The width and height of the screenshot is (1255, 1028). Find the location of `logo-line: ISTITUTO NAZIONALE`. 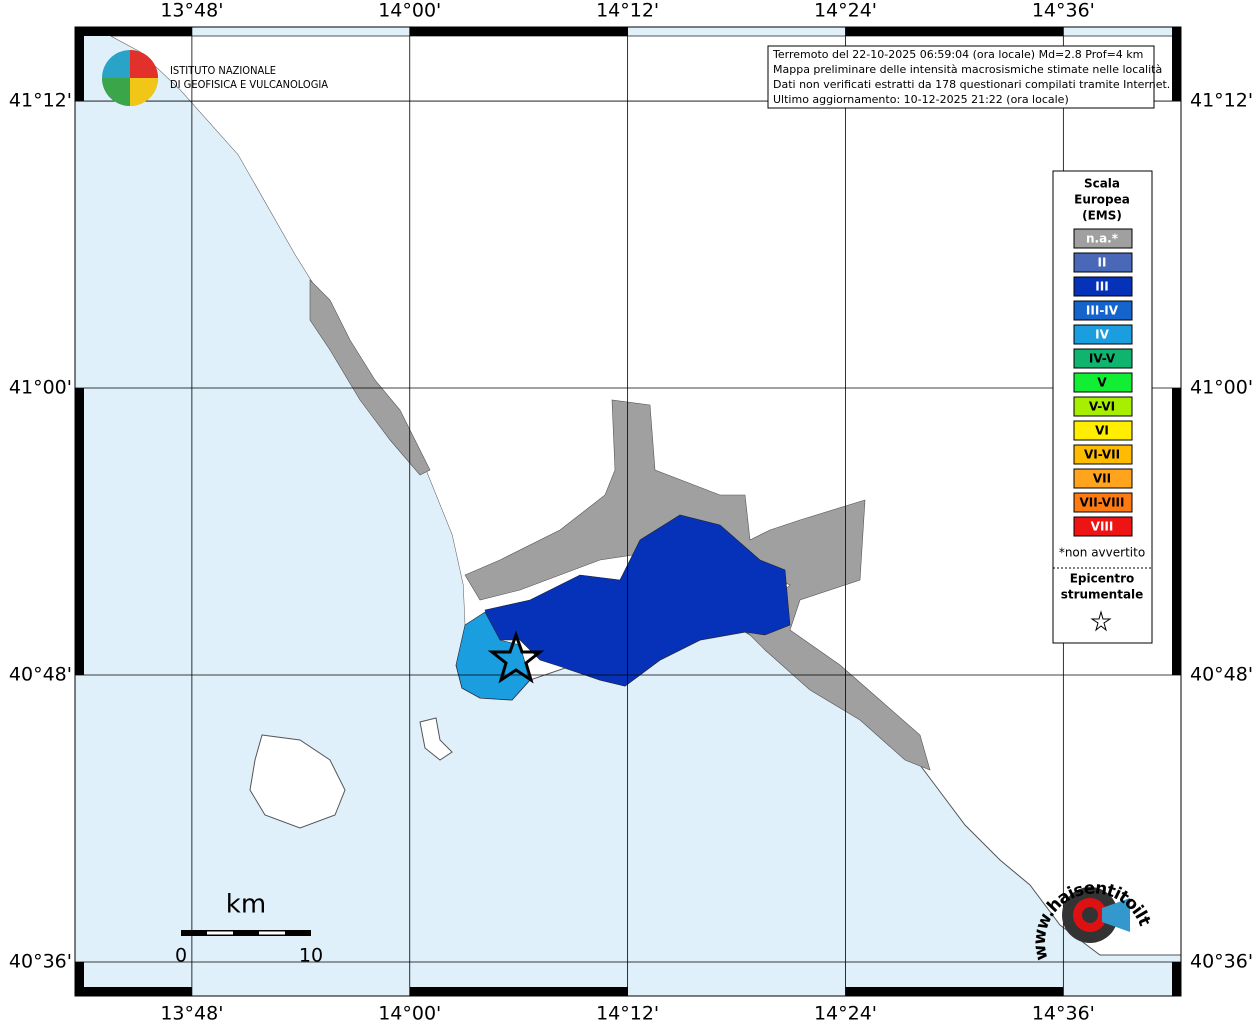

logo-line: ISTITUTO NAZIONALE is located at coordinates (223, 70).